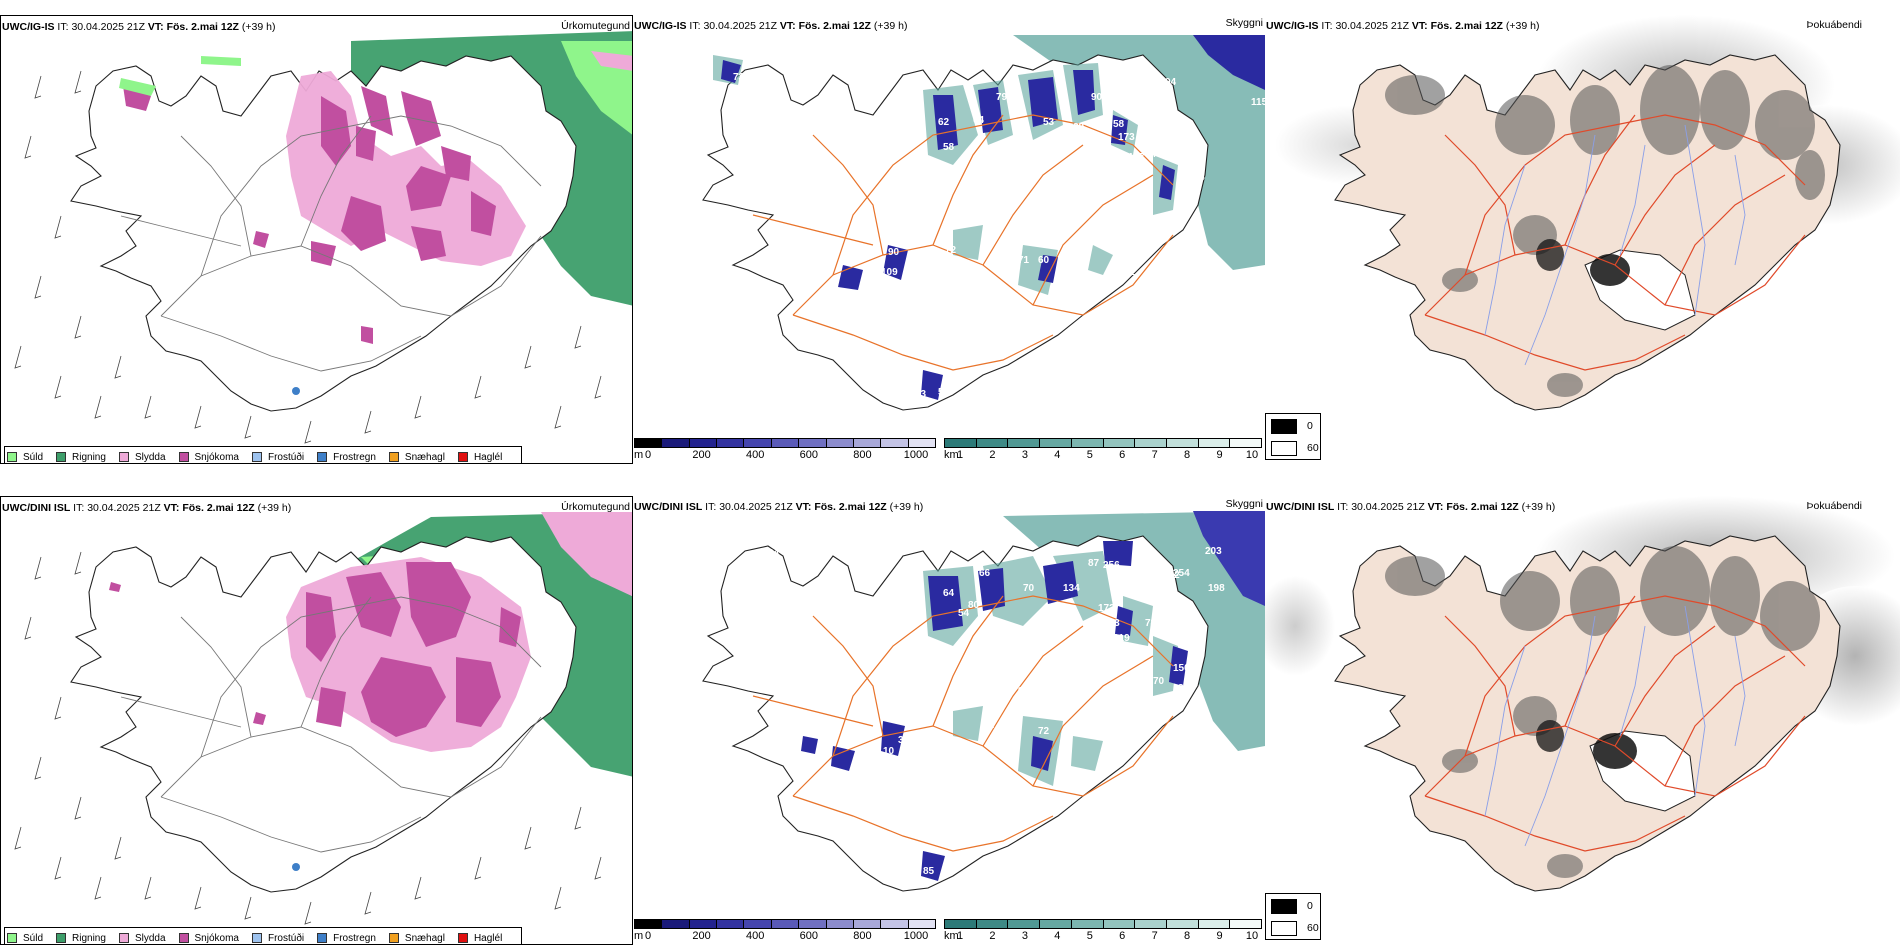 Image resolution: width=1900 pixels, height=950 pixels. Describe the element at coordinates (595, 26) in the screenshot. I see `panel-variable-name: Úrkomutegund` at that location.